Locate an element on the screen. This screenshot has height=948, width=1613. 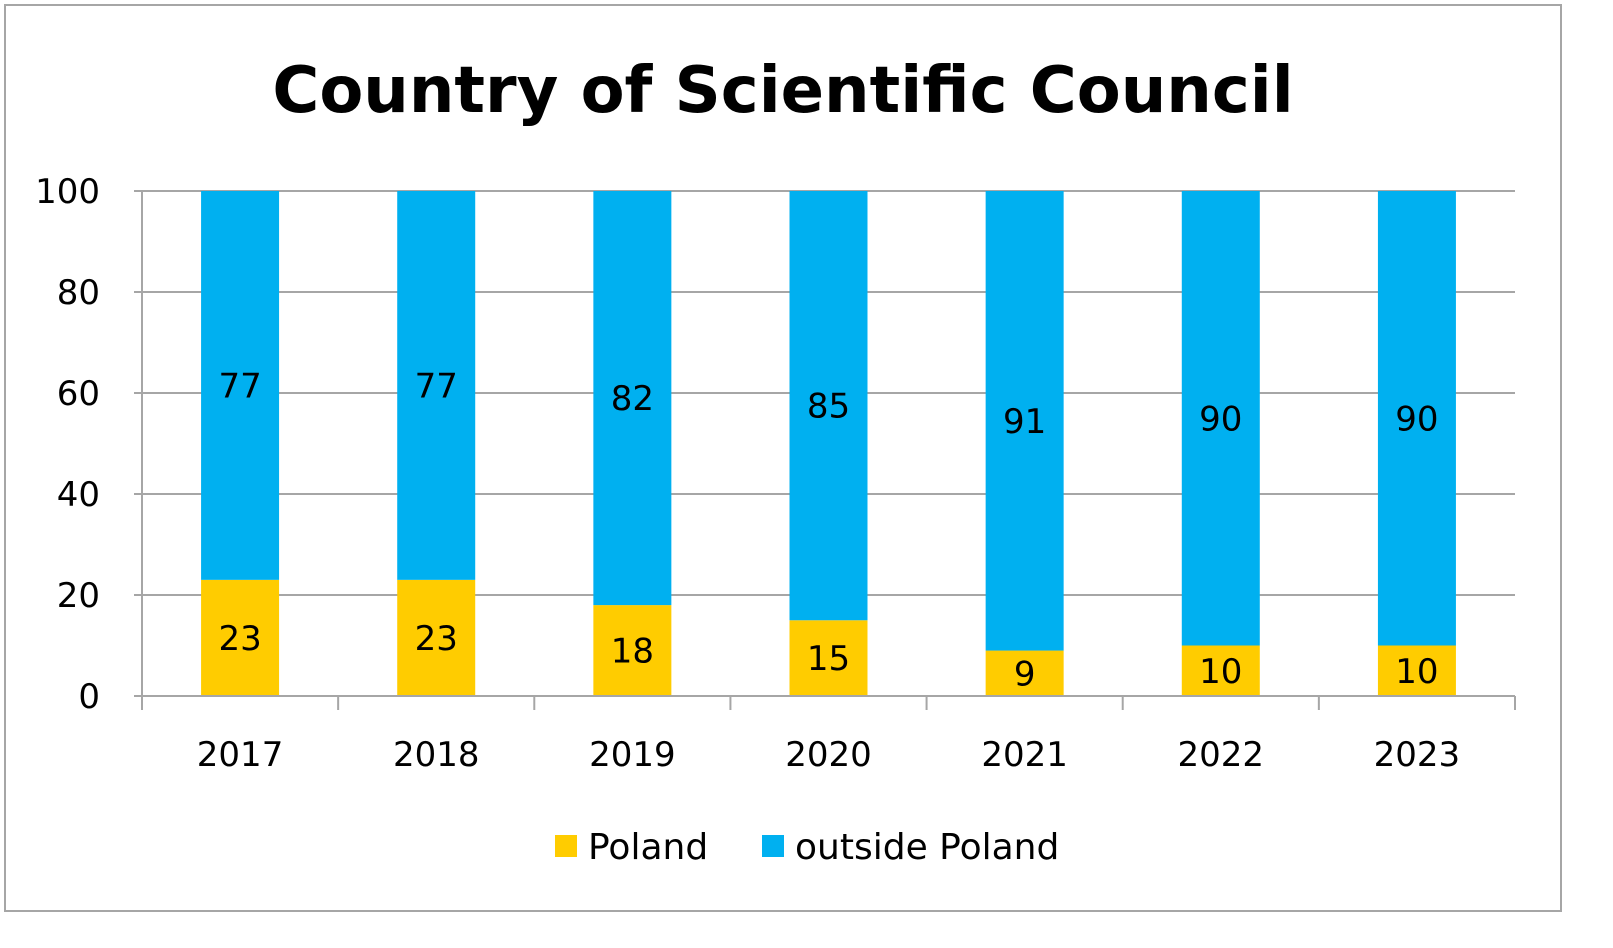
bar-poland-2019 is located at coordinates (632, 650).